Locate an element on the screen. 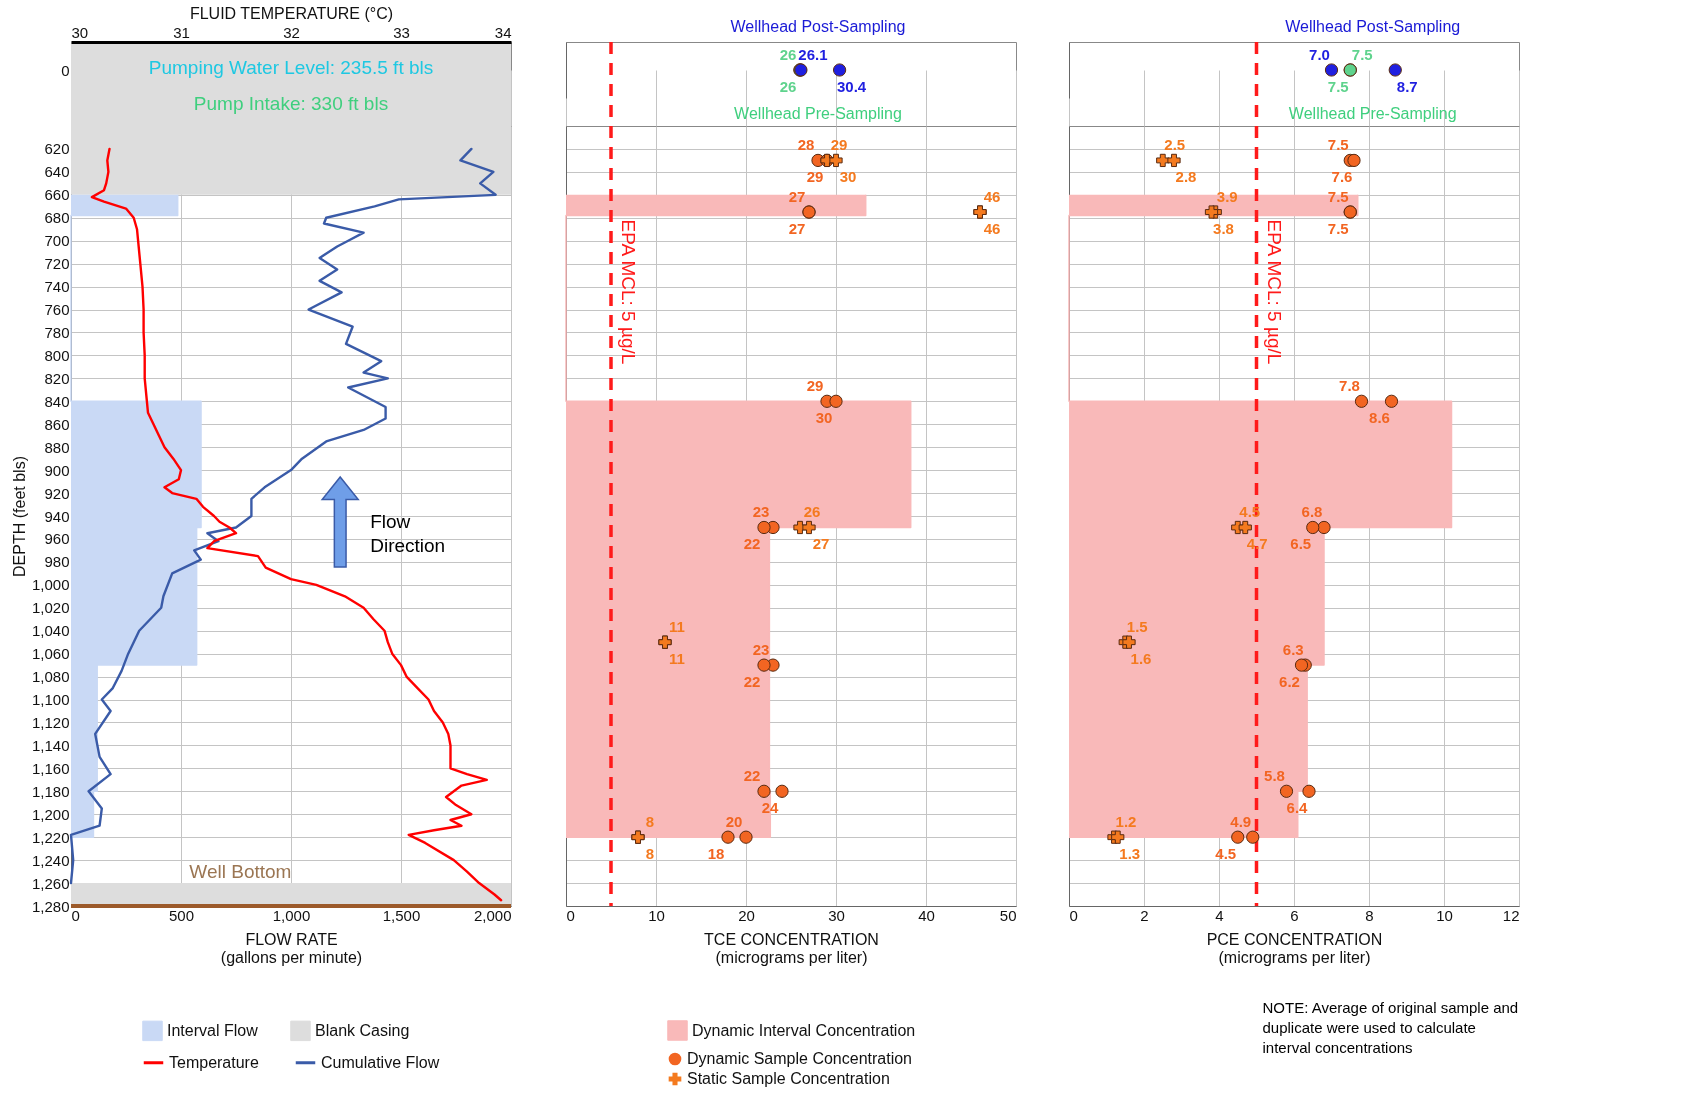 The image size is (1686, 1120). y-tick-label: 1,240 is located at coordinates (50, 860).